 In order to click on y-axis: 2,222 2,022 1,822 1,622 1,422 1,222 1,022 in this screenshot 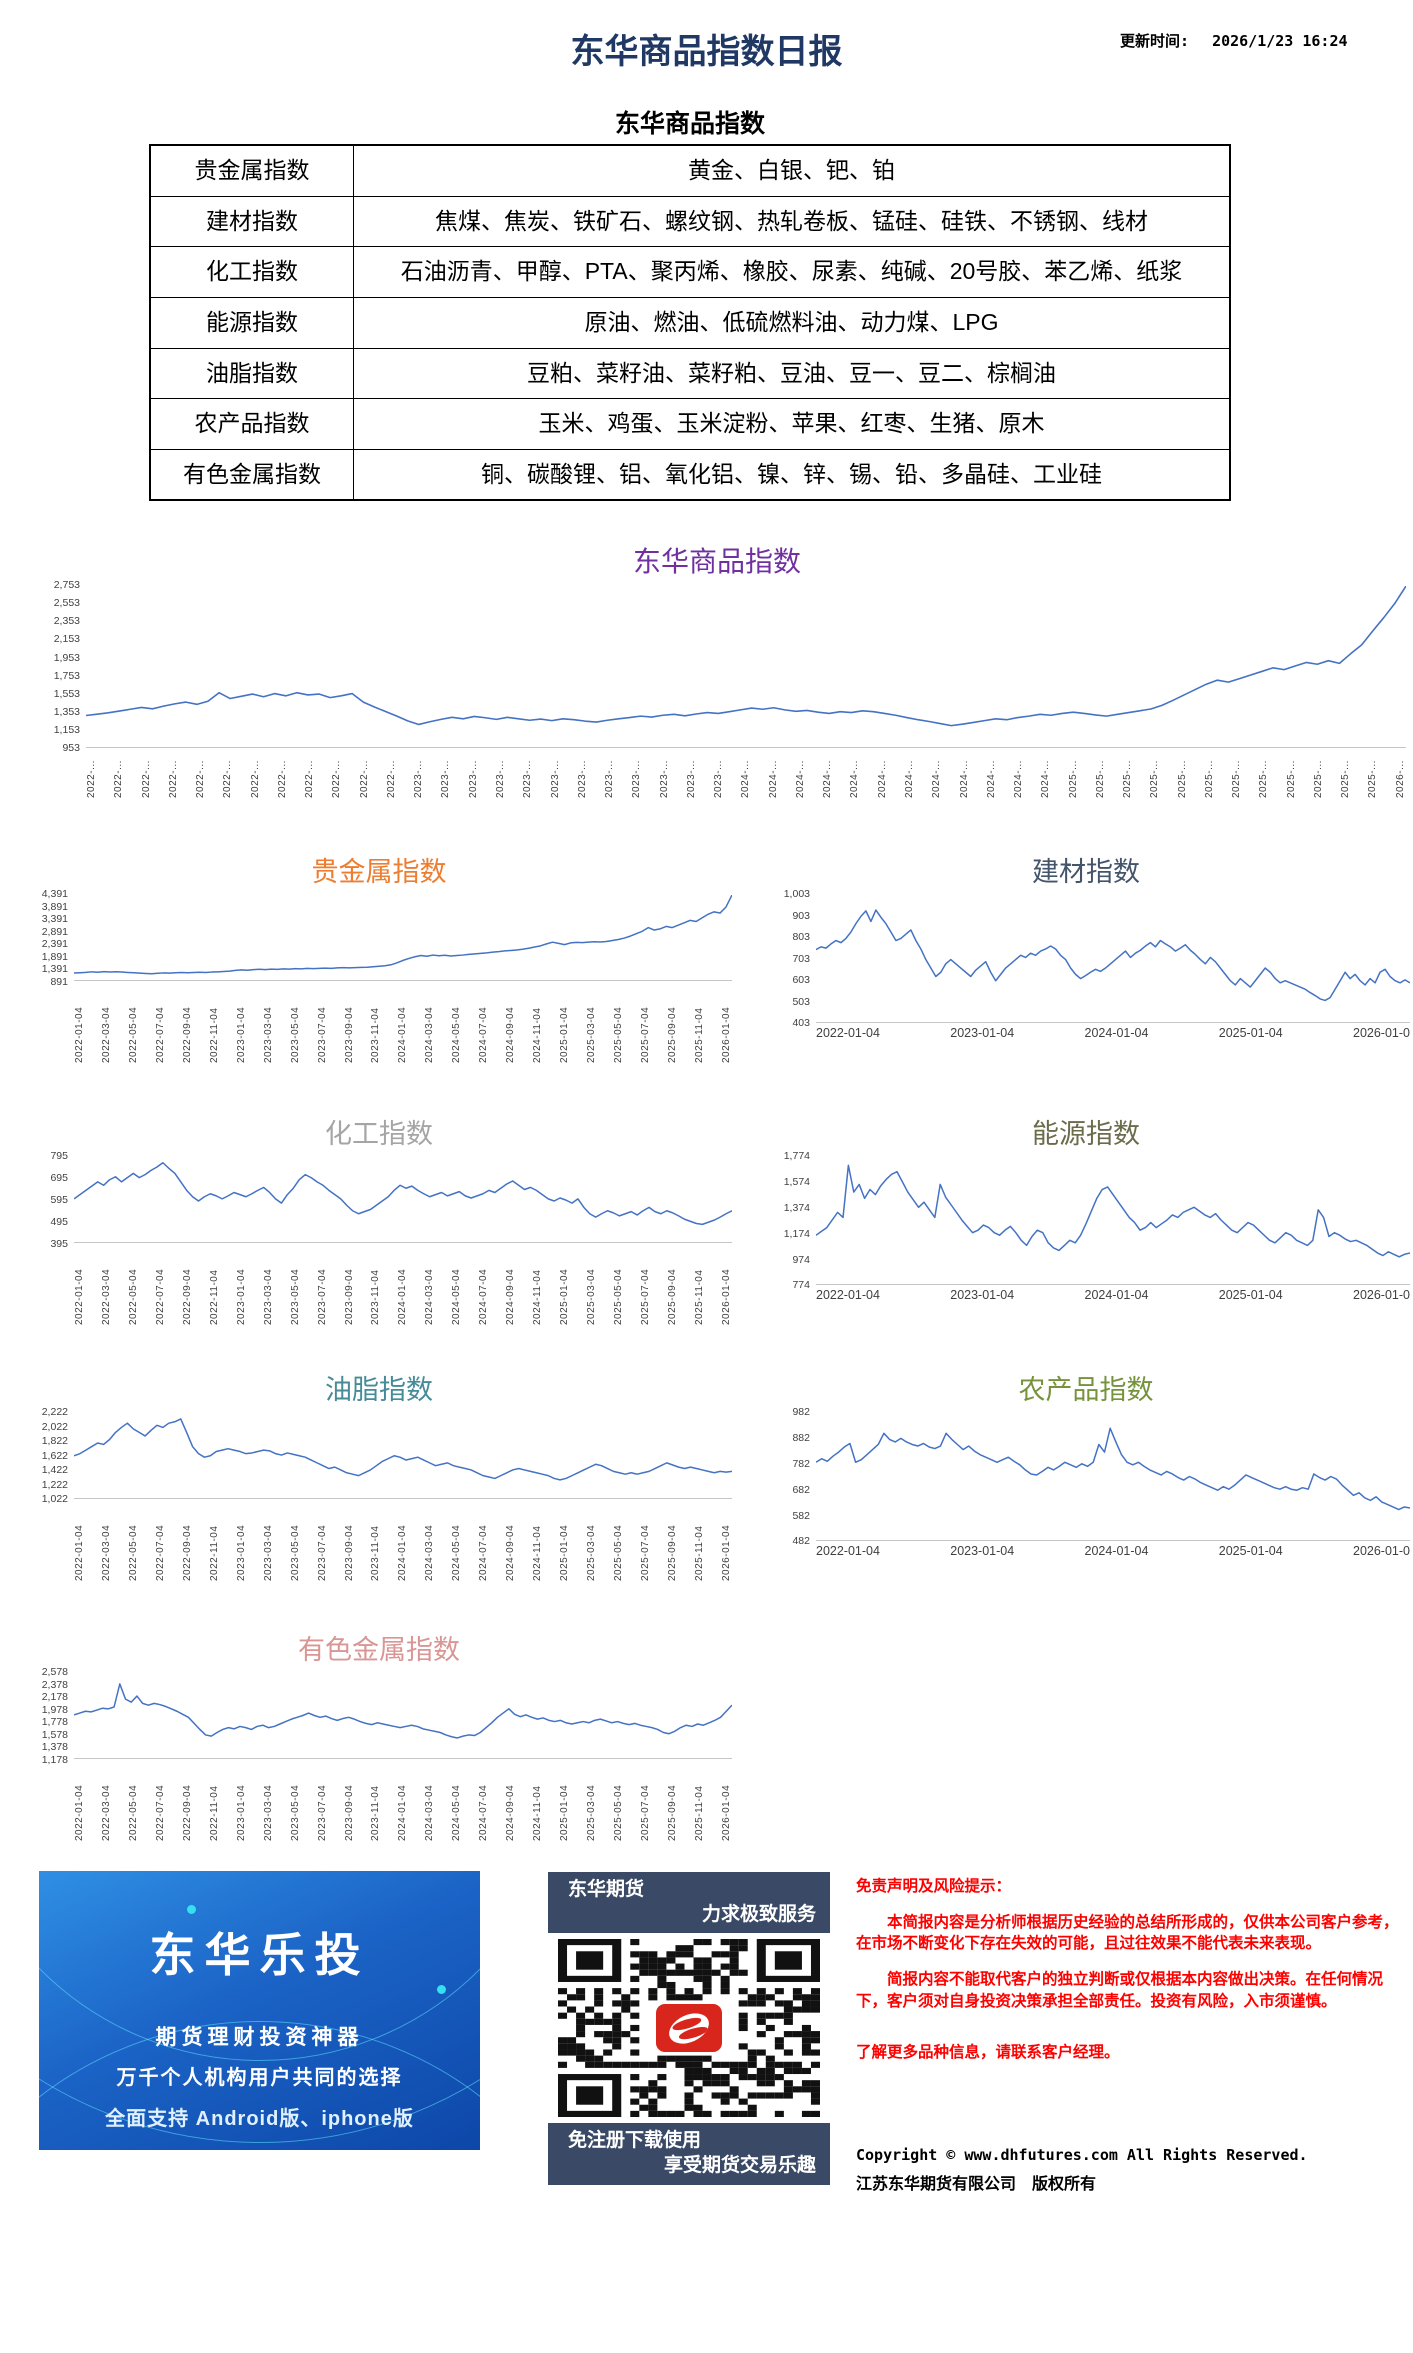, I will do `click(50, 1456)`.